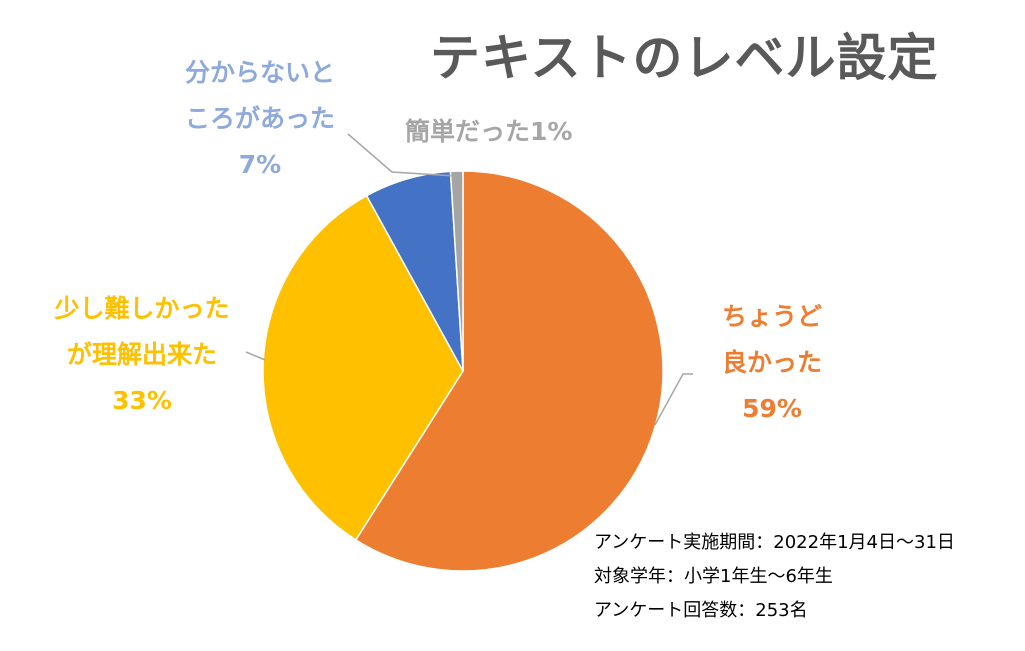  I want to click on slice-label-line: ちょうど, so click(771, 316).